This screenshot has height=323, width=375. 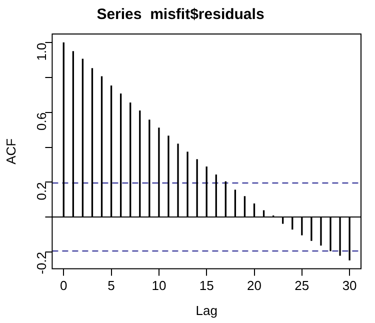 What do you see at coordinates (206, 286) in the screenshot?
I see `x-tick-label: 15` at bounding box center [206, 286].